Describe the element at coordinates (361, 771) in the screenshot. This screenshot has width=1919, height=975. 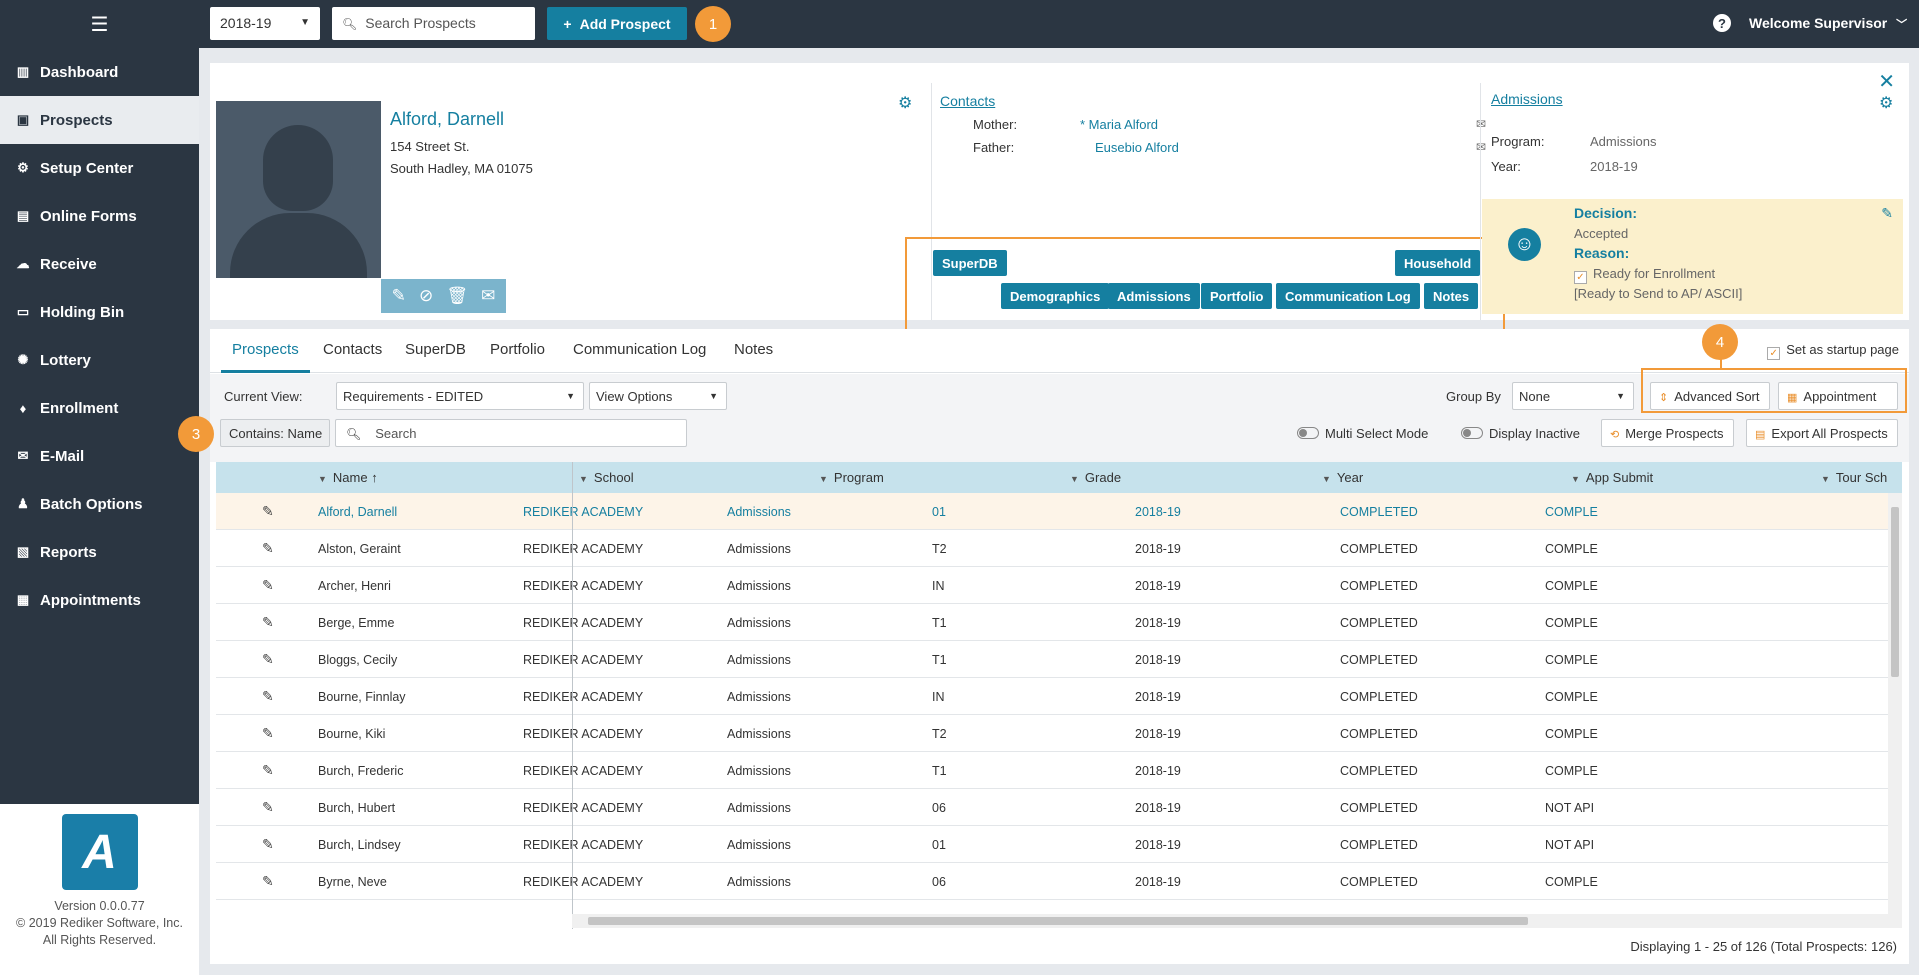
I see `table-cell-name: Burch, Frederic` at that location.